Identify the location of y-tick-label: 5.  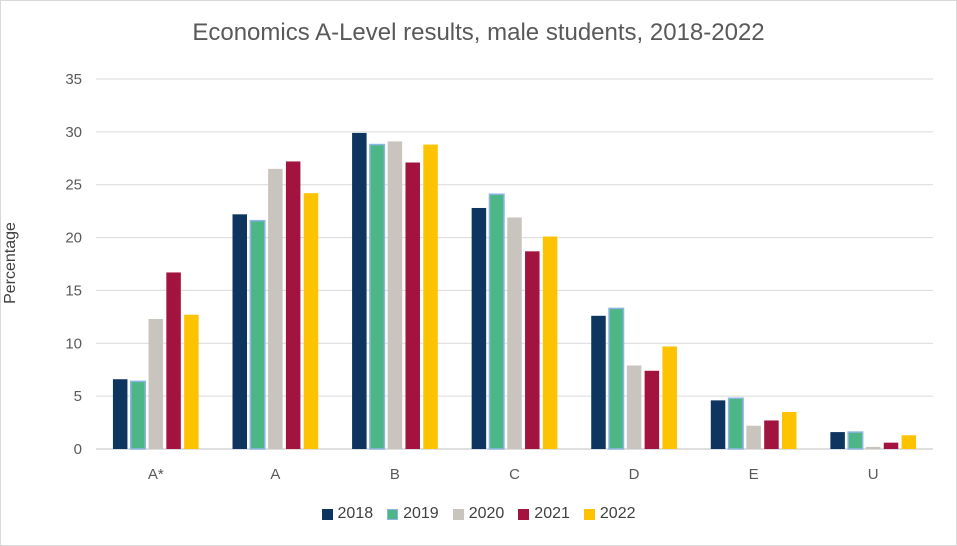
(78, 396).